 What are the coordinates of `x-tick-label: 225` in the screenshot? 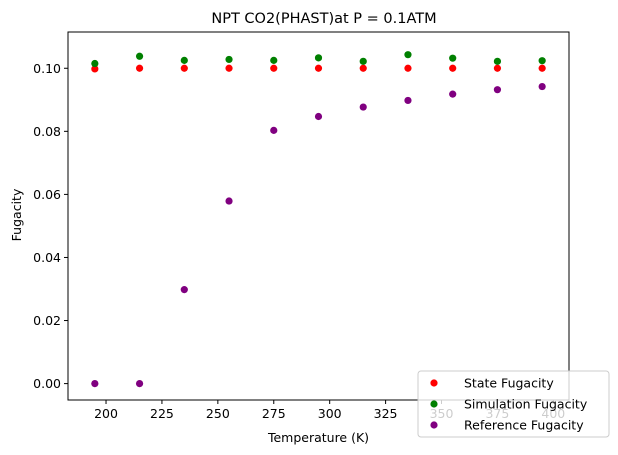 It's located at (162, 413).